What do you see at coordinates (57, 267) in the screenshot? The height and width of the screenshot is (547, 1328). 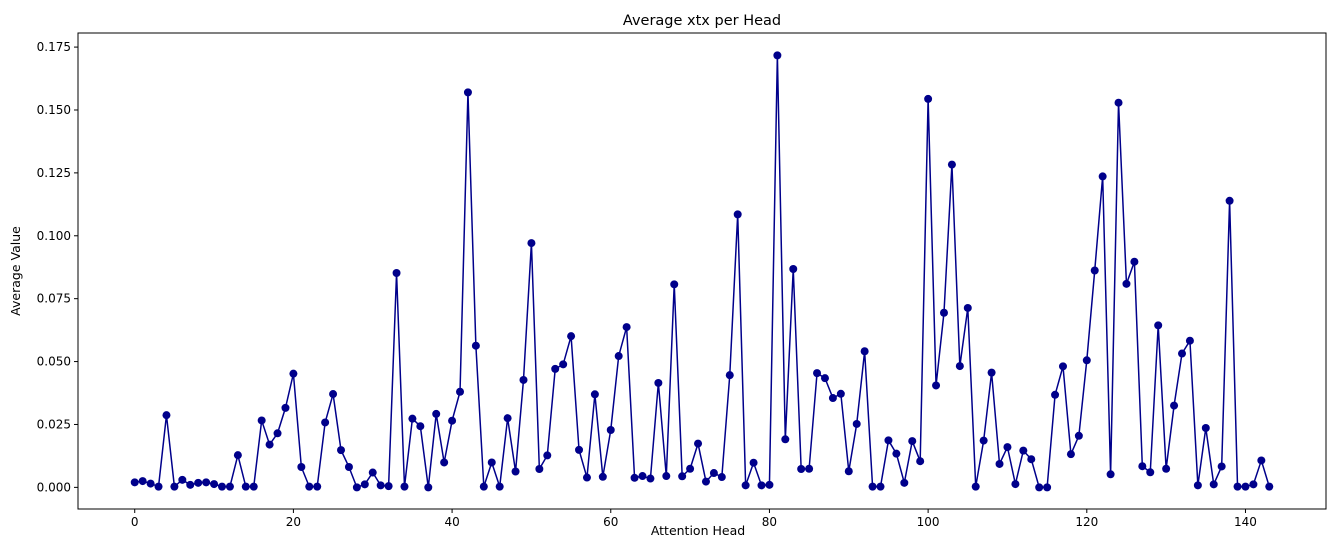 I see `y-axis: 0.000 0.025 0.050 0.075 0.100 0.125 0.150 0.175` at bounding box center [57, 267].